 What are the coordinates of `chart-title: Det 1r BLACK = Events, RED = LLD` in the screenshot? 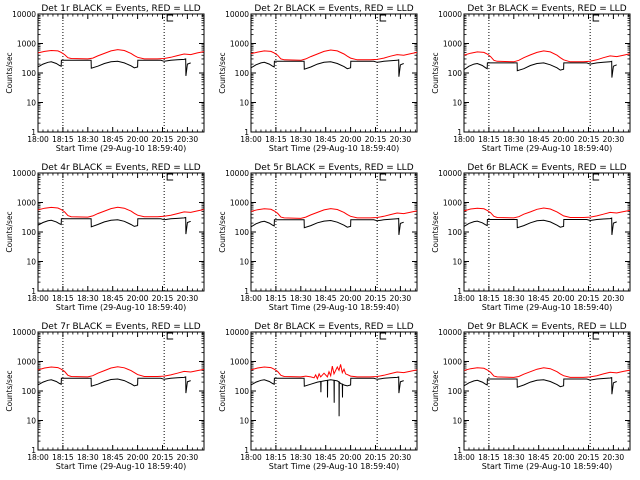 It's located at (120, 9).